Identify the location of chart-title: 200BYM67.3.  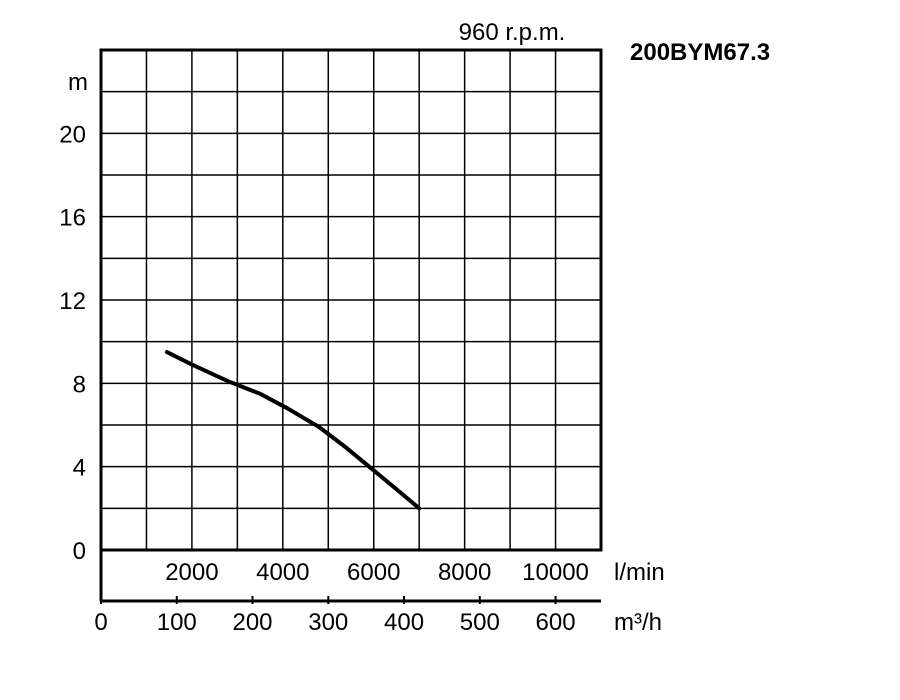
(700, 52).